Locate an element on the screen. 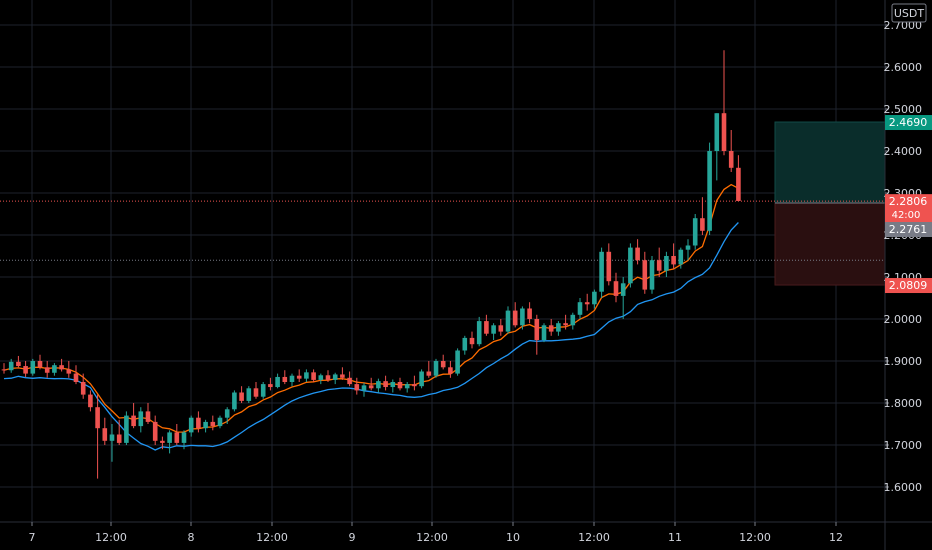 The width and height of the screenshot is (932, 550). y-tick-label: 1.6000 is located at coordinates (903, 487).